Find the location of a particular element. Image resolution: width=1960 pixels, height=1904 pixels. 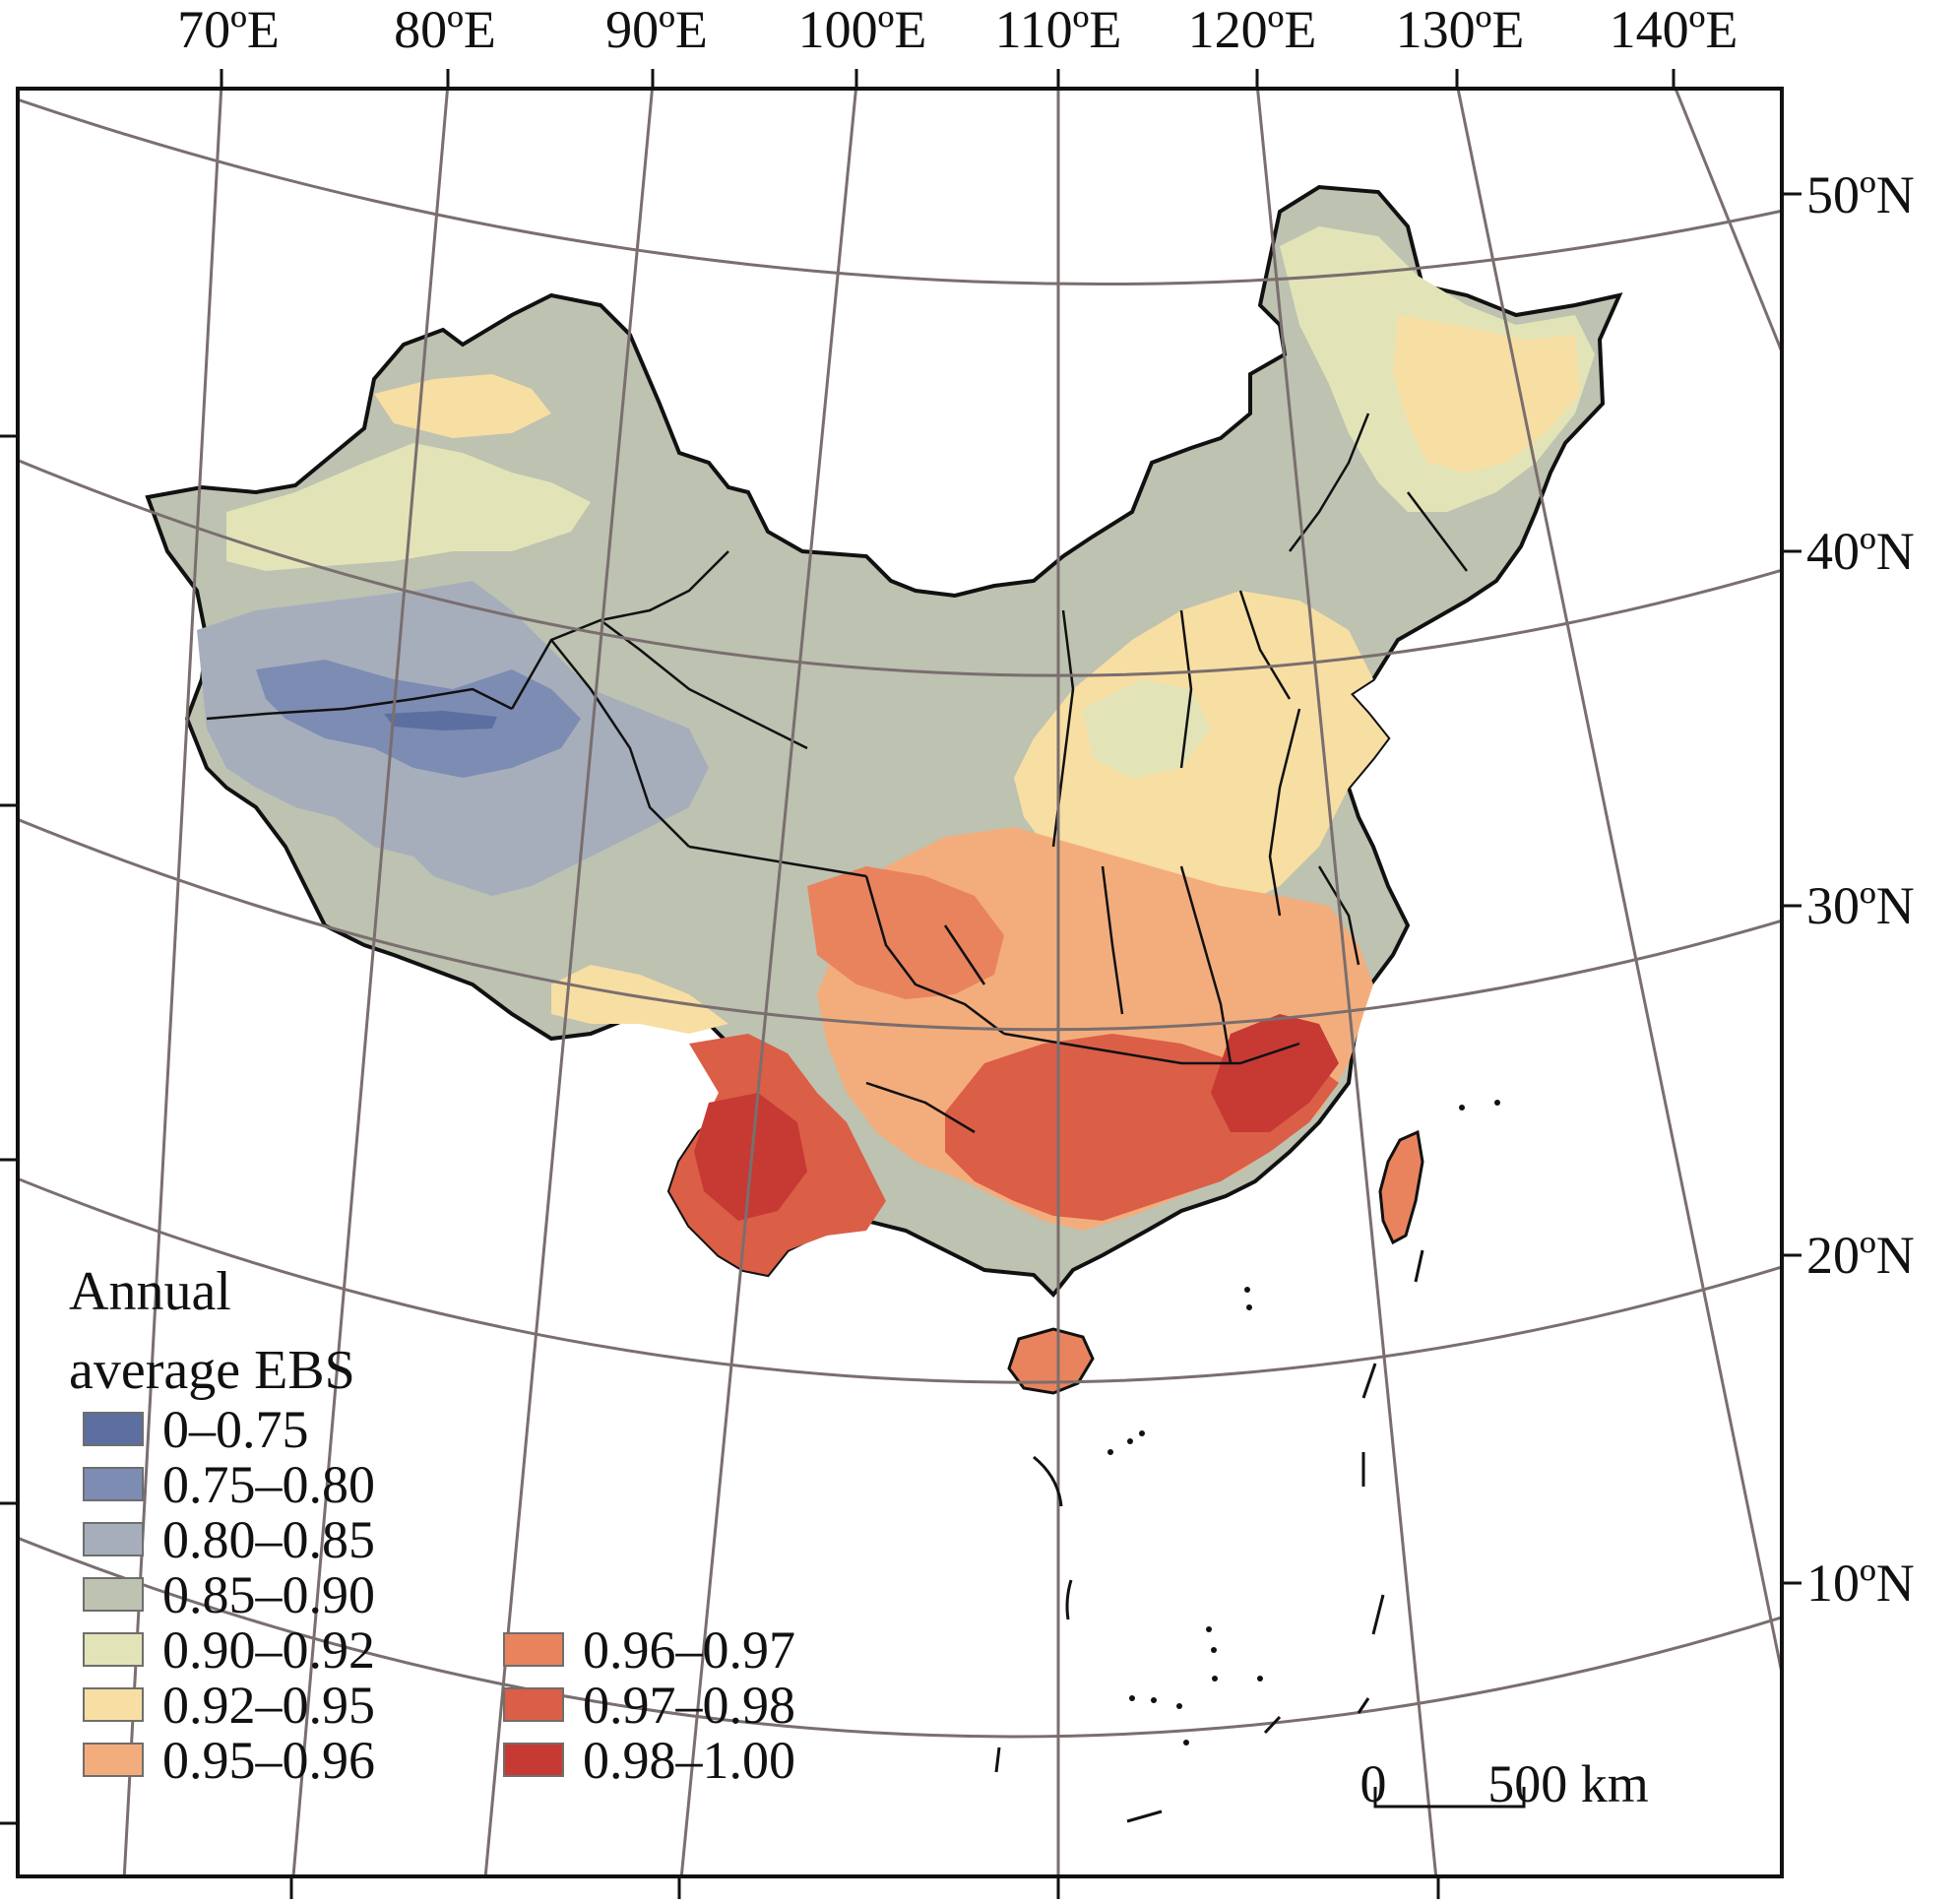

lon-label: 80ºE is located at coordinates (445, 29).